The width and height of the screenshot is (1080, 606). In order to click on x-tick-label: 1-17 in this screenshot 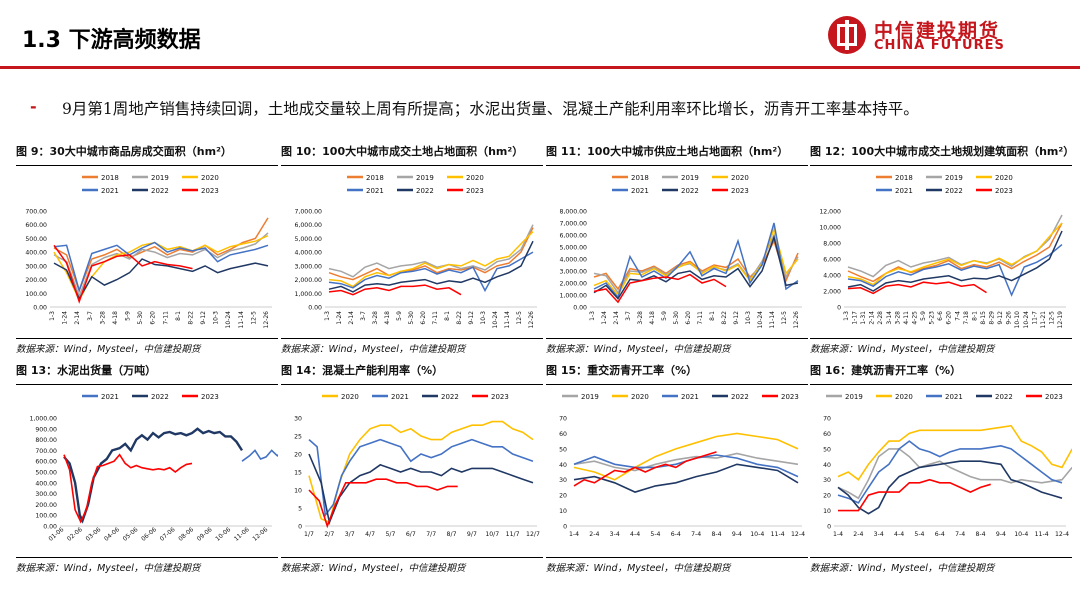, I will do `click(855, 318)`.